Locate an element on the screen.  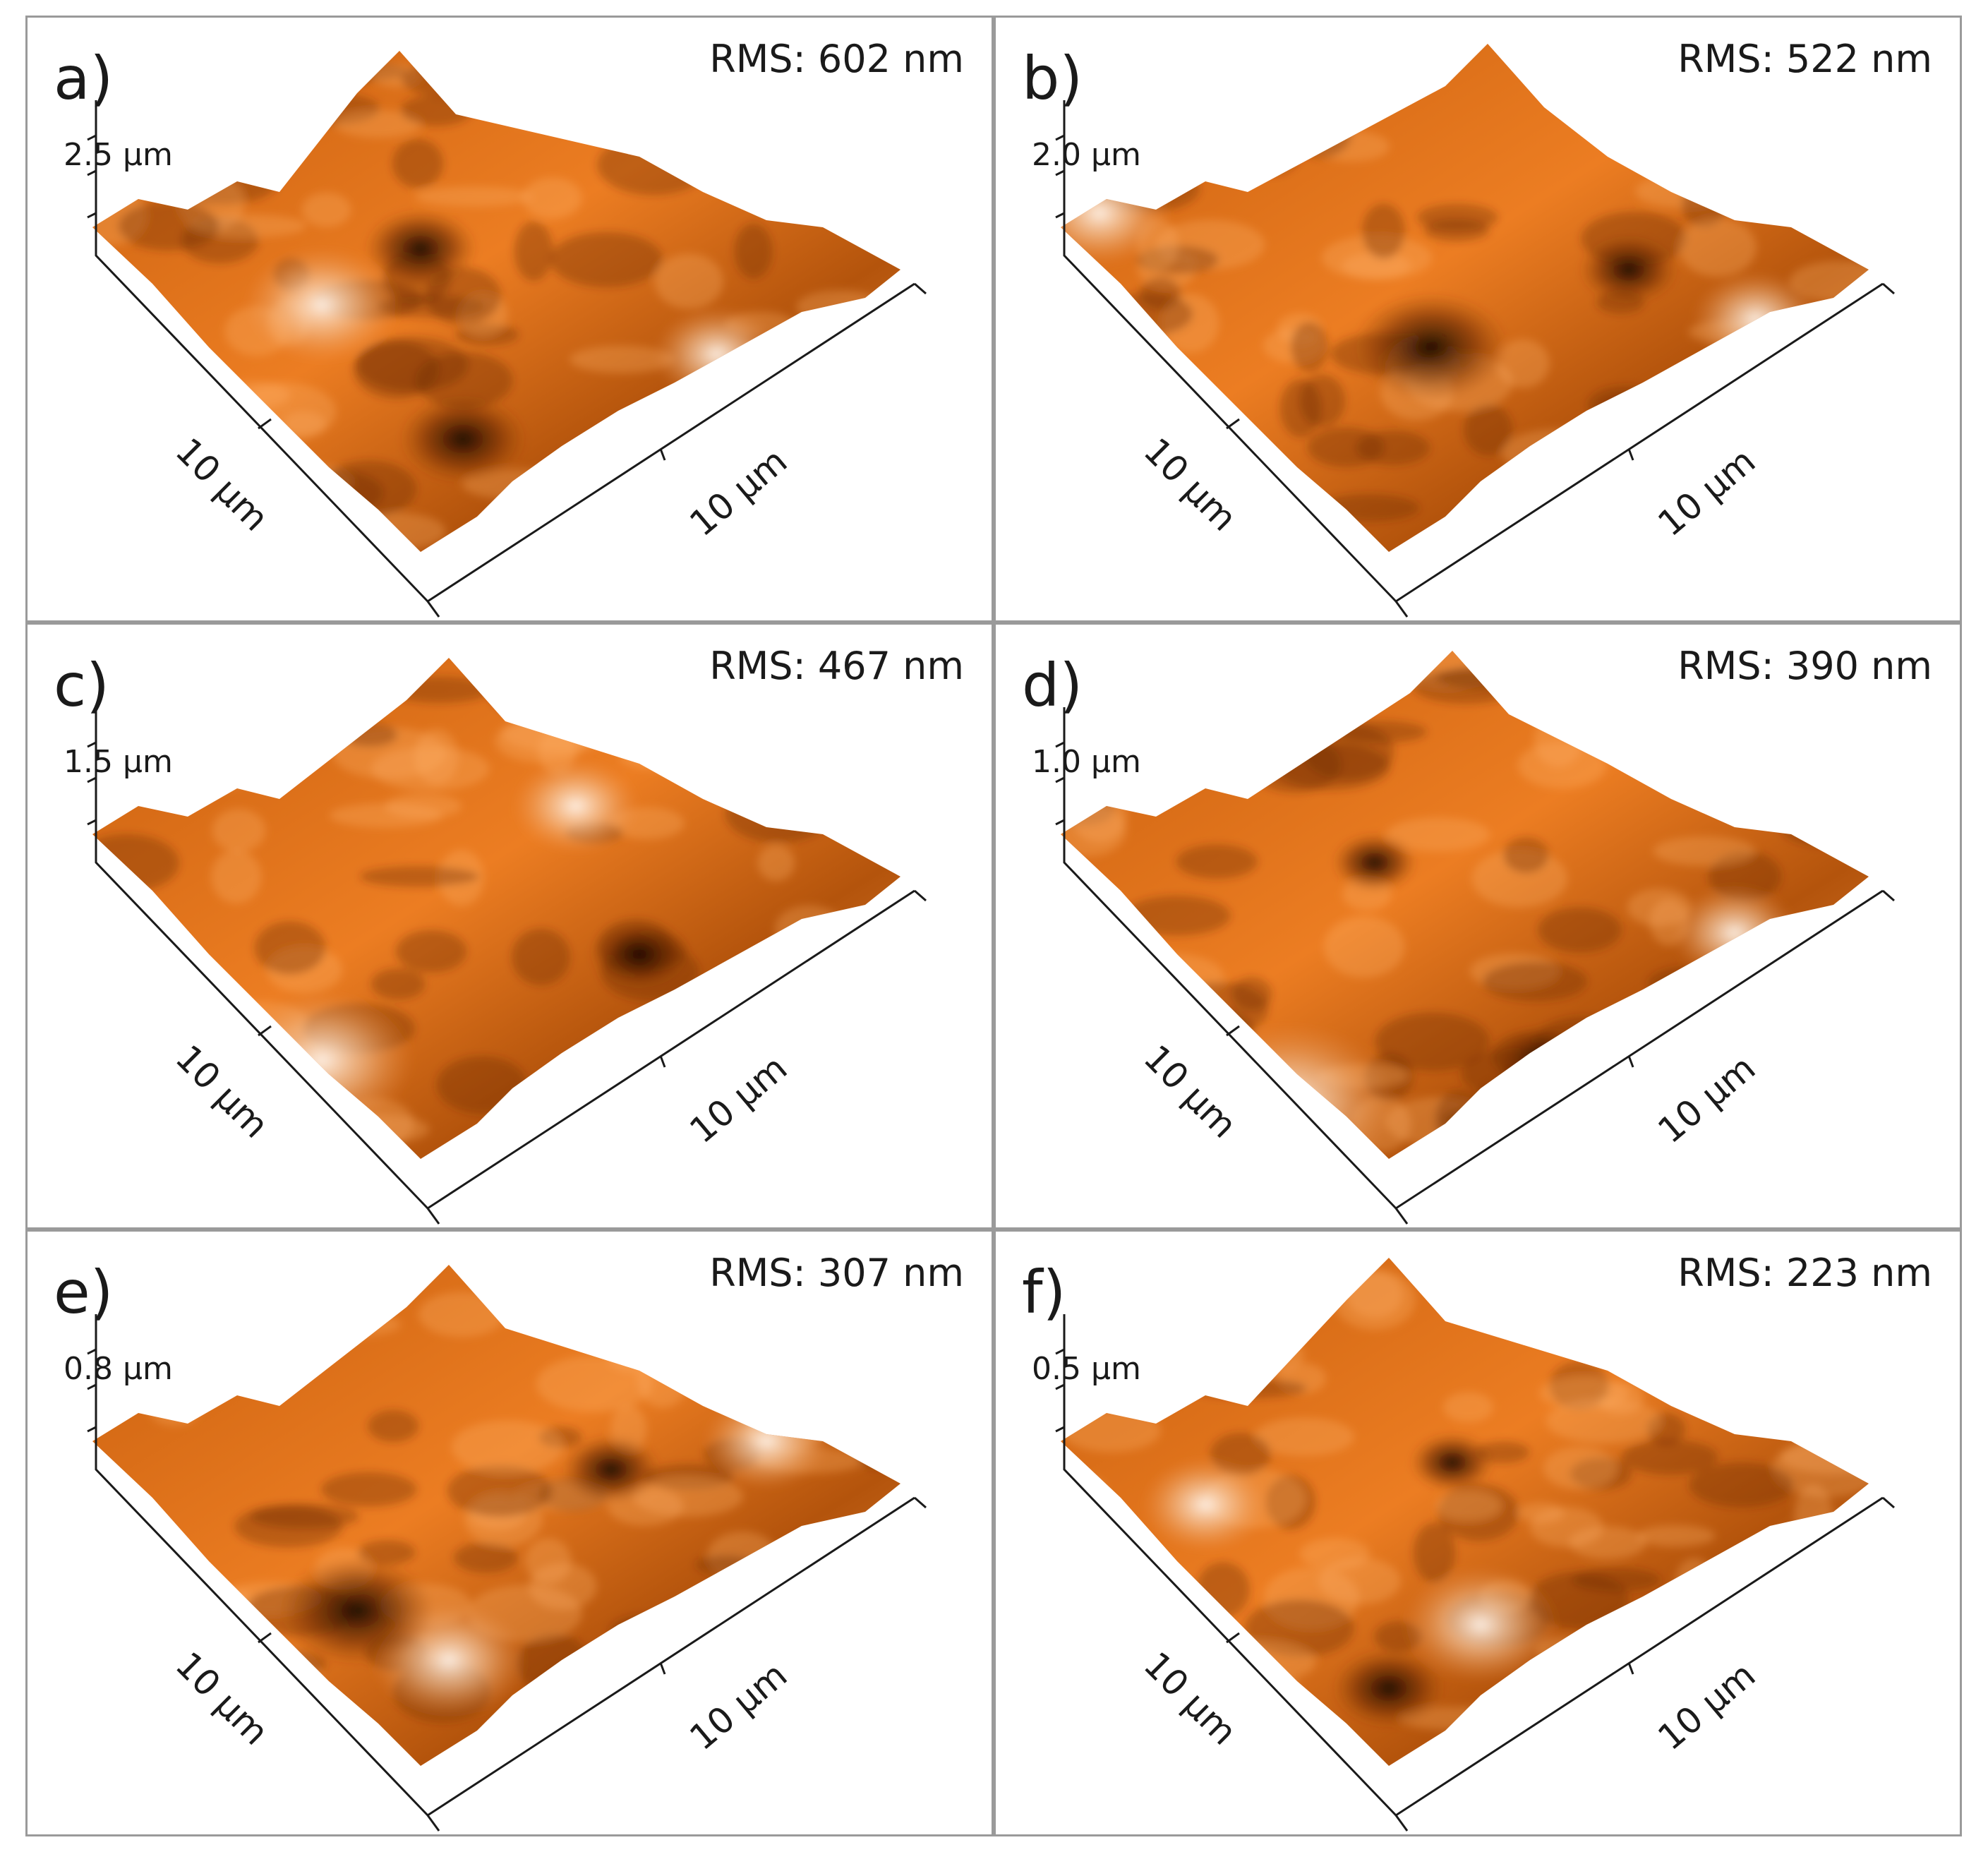
panel-letter: a) is located at coordinates (83, 78).